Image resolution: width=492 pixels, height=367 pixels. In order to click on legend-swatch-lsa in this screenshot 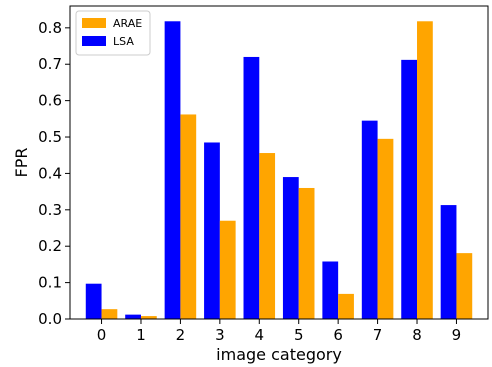, I will do `click(94, 41)`.